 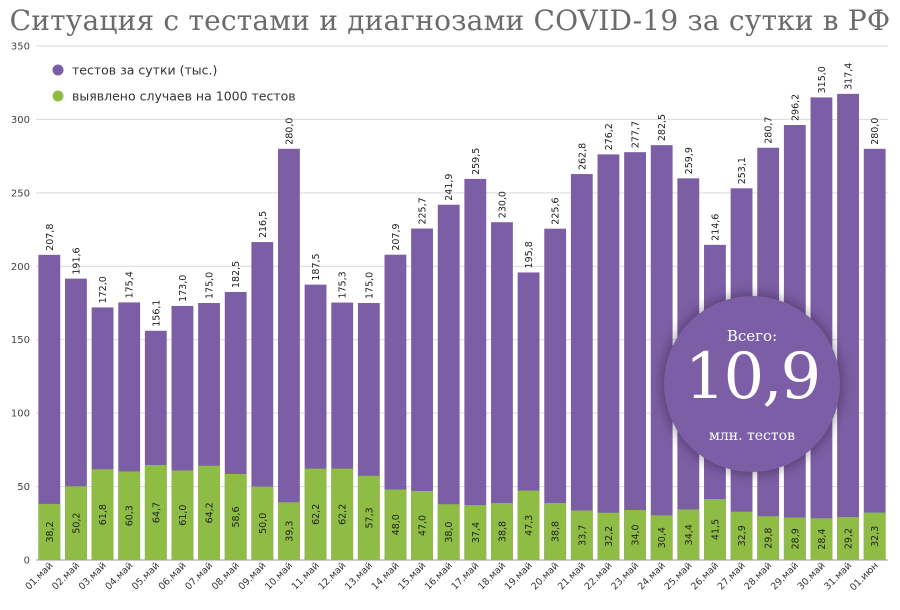 I want to click on x-tick-label: 25.май, so click(x=678, y=576).